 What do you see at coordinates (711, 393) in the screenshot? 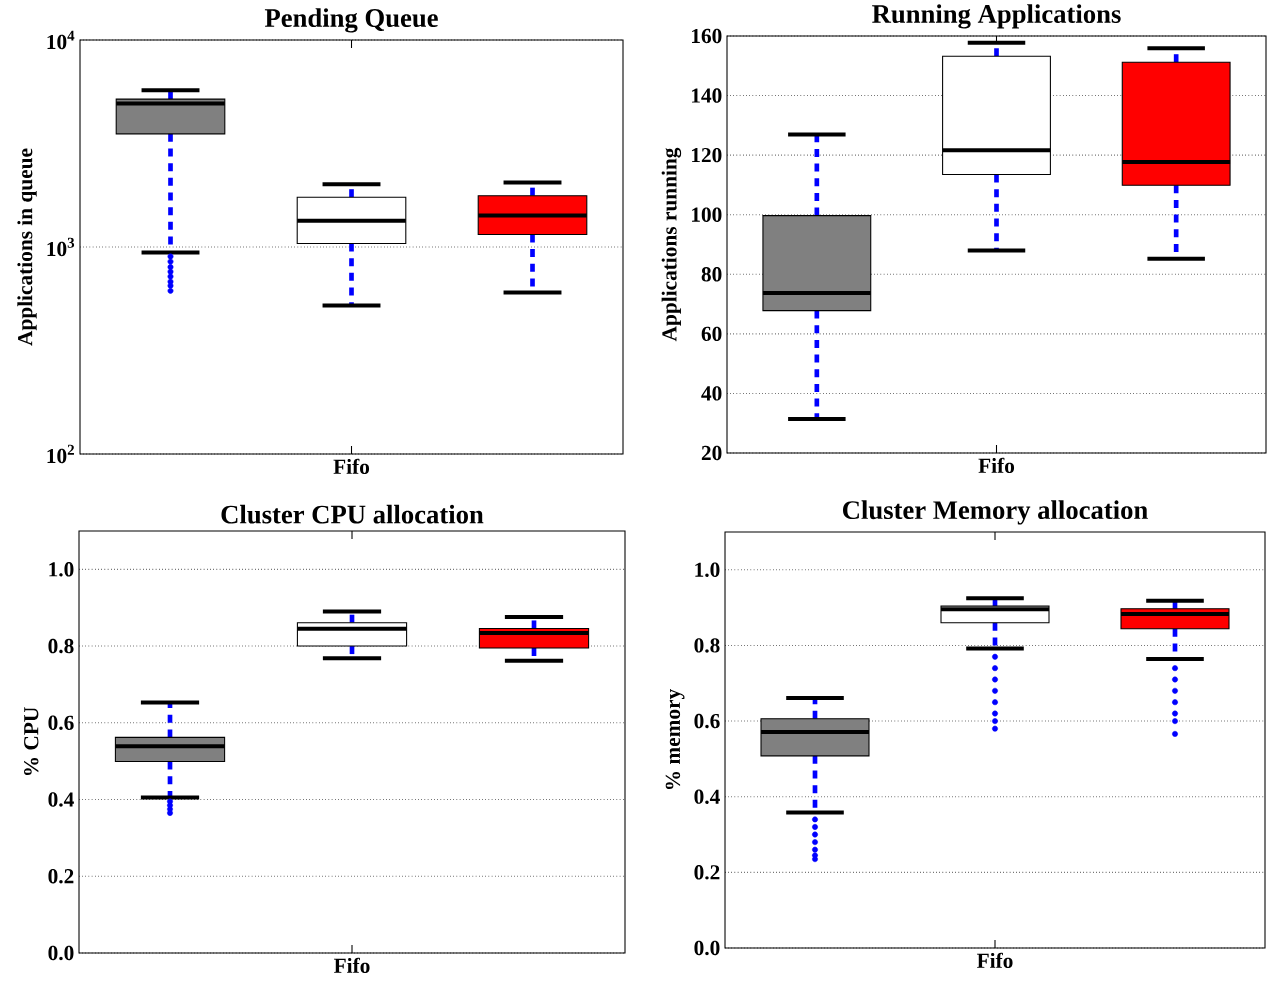
I see `y-tick-label: 40` at bounding box center [711, 393].